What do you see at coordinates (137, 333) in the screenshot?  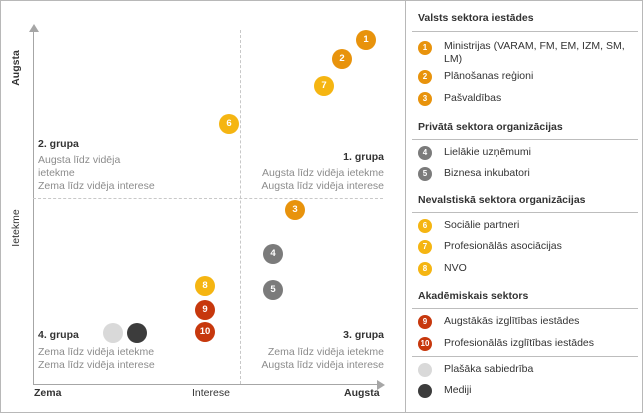 I see `marker-media` at bounding box center [137, 333].